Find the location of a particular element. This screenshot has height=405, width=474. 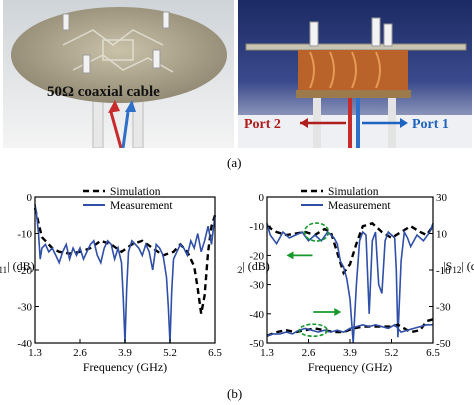

series-measurement-s22-line is located at coordinates (350, 283).